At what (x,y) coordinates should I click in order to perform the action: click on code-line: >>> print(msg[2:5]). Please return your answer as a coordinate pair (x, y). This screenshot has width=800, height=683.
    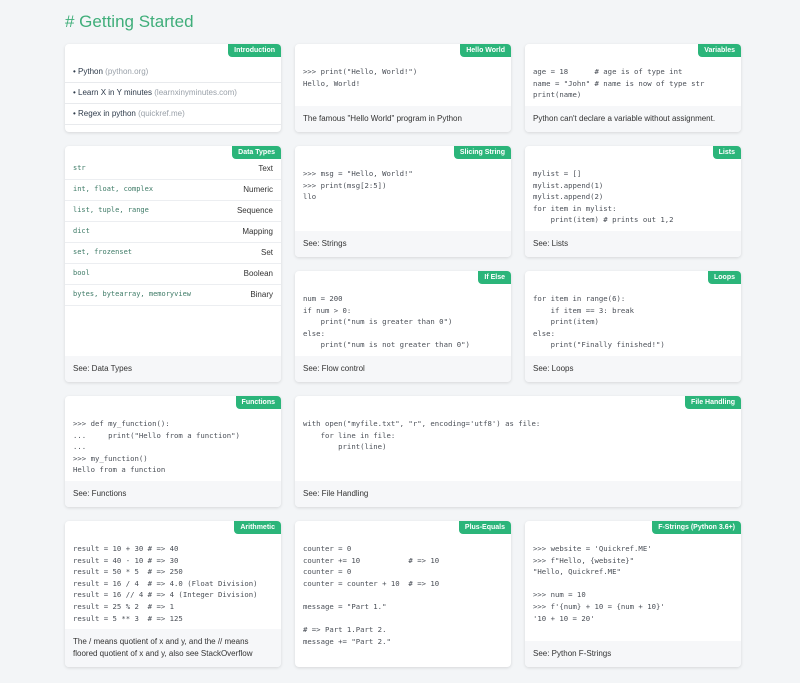
    Looking at the image, I should click on (345, 185).